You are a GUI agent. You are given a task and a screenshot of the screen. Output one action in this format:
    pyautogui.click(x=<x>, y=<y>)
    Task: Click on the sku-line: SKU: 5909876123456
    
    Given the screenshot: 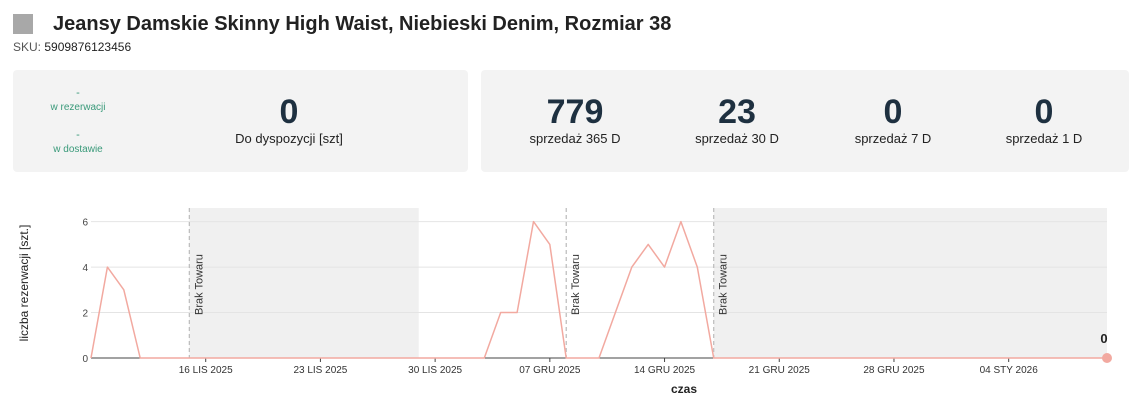 What is the action you would take?
    pyautogui.click(x=568, y=47)
    